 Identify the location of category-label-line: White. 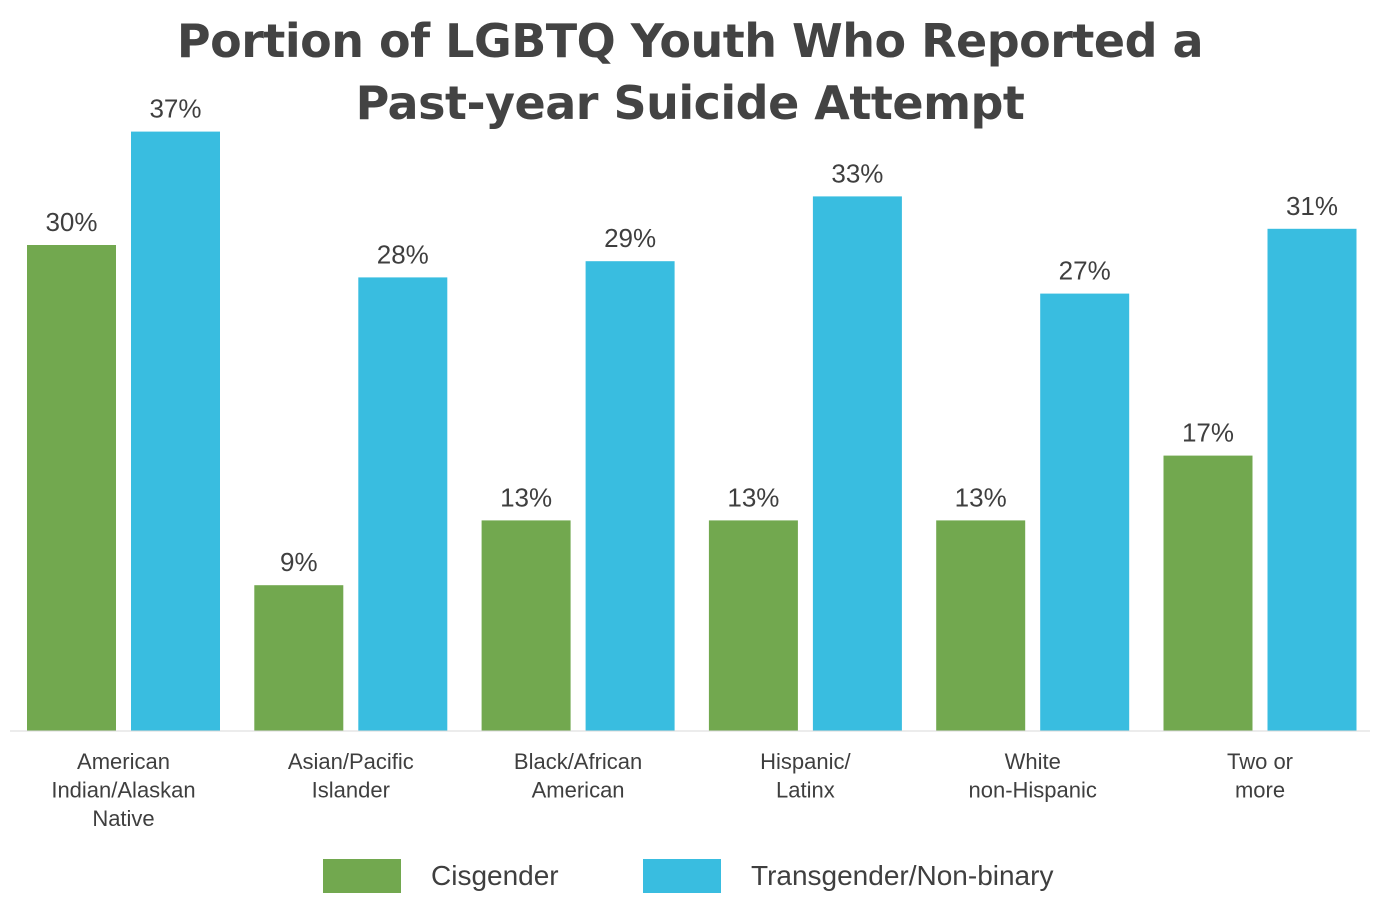
(1033, 761).